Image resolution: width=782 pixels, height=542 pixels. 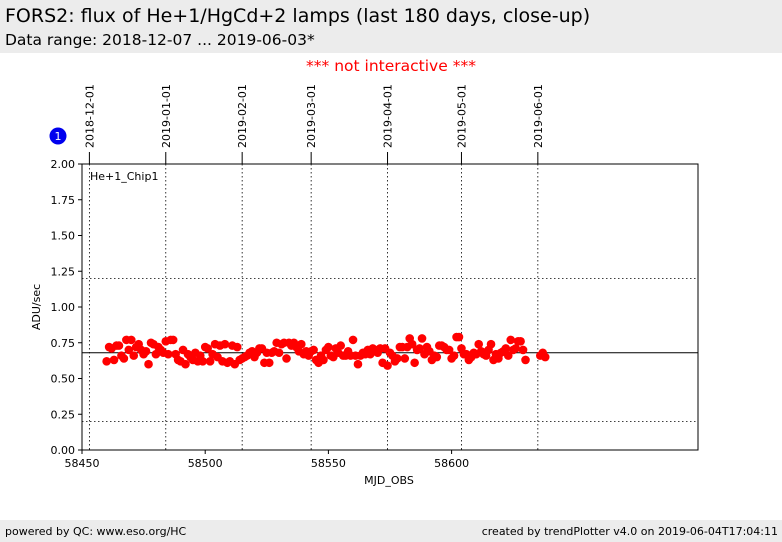 I want to click on date-label: 2019-02-01, so click(x=242, y=116).